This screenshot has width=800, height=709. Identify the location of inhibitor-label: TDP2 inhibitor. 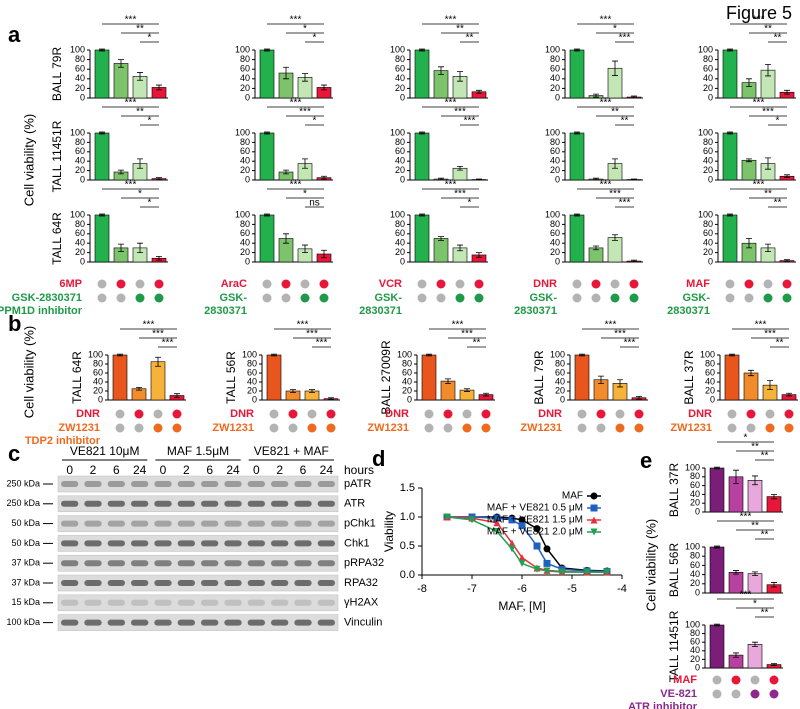
(63, 441).